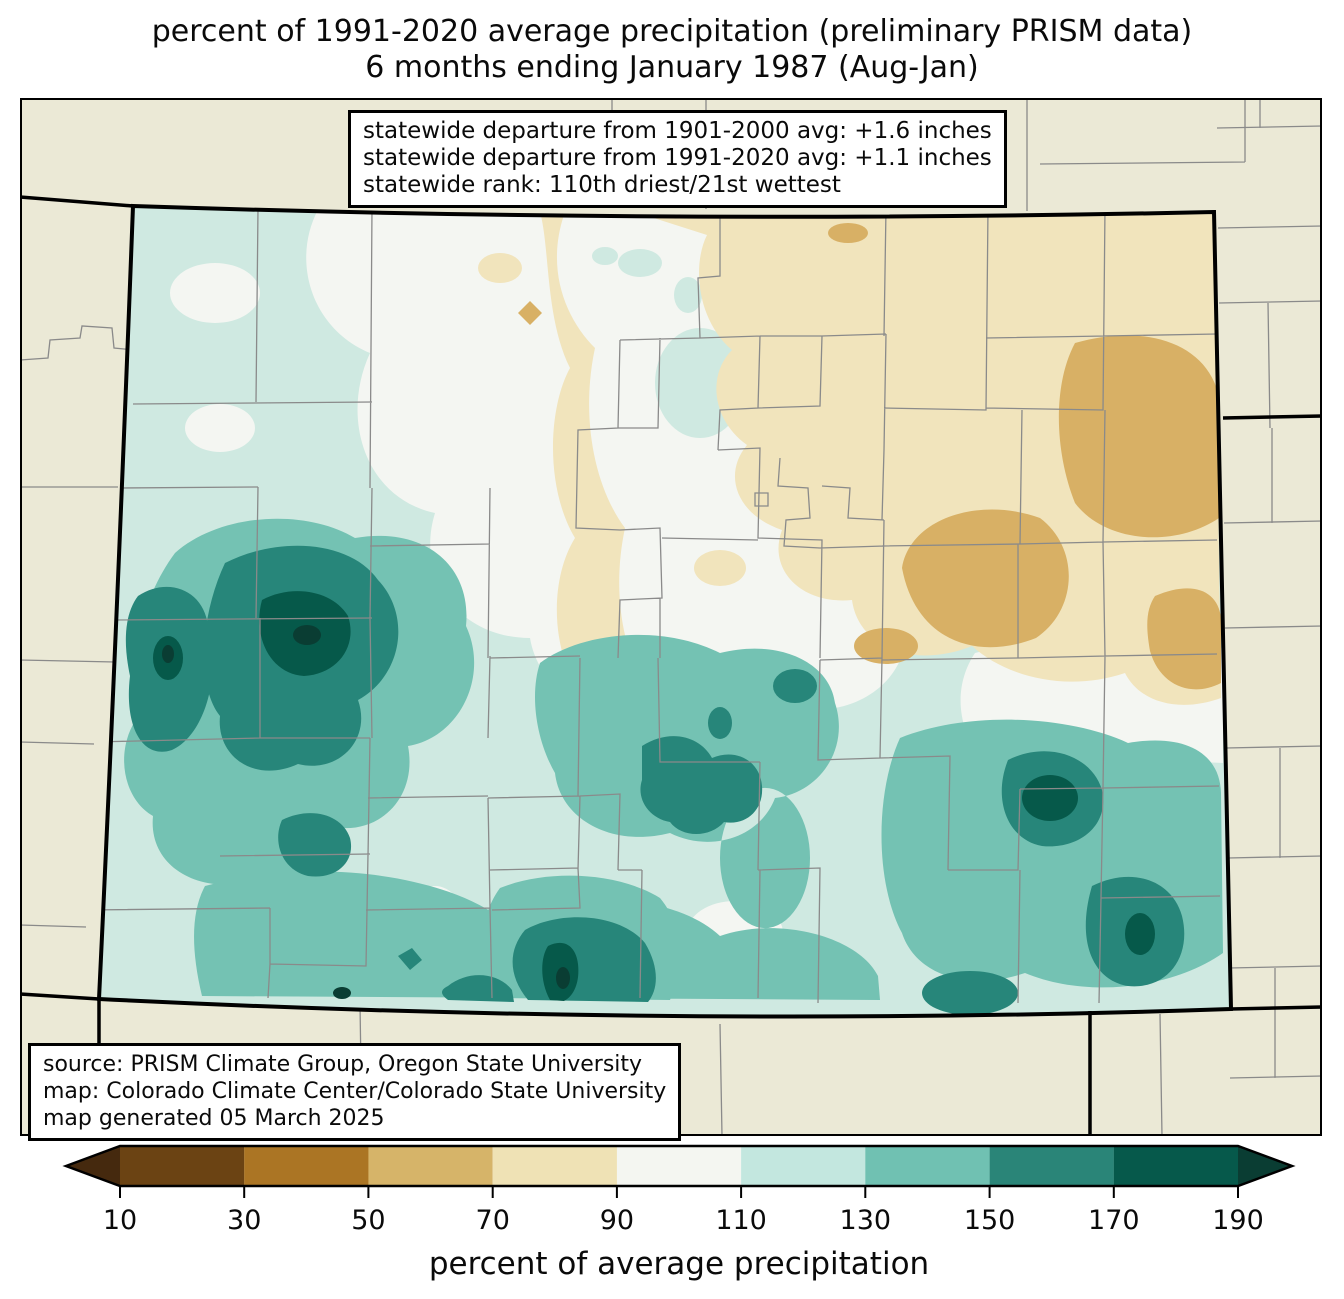 This screenshot has width=1344, height=1299. I want to click on colorbar-arrows, so click(679, 1166).